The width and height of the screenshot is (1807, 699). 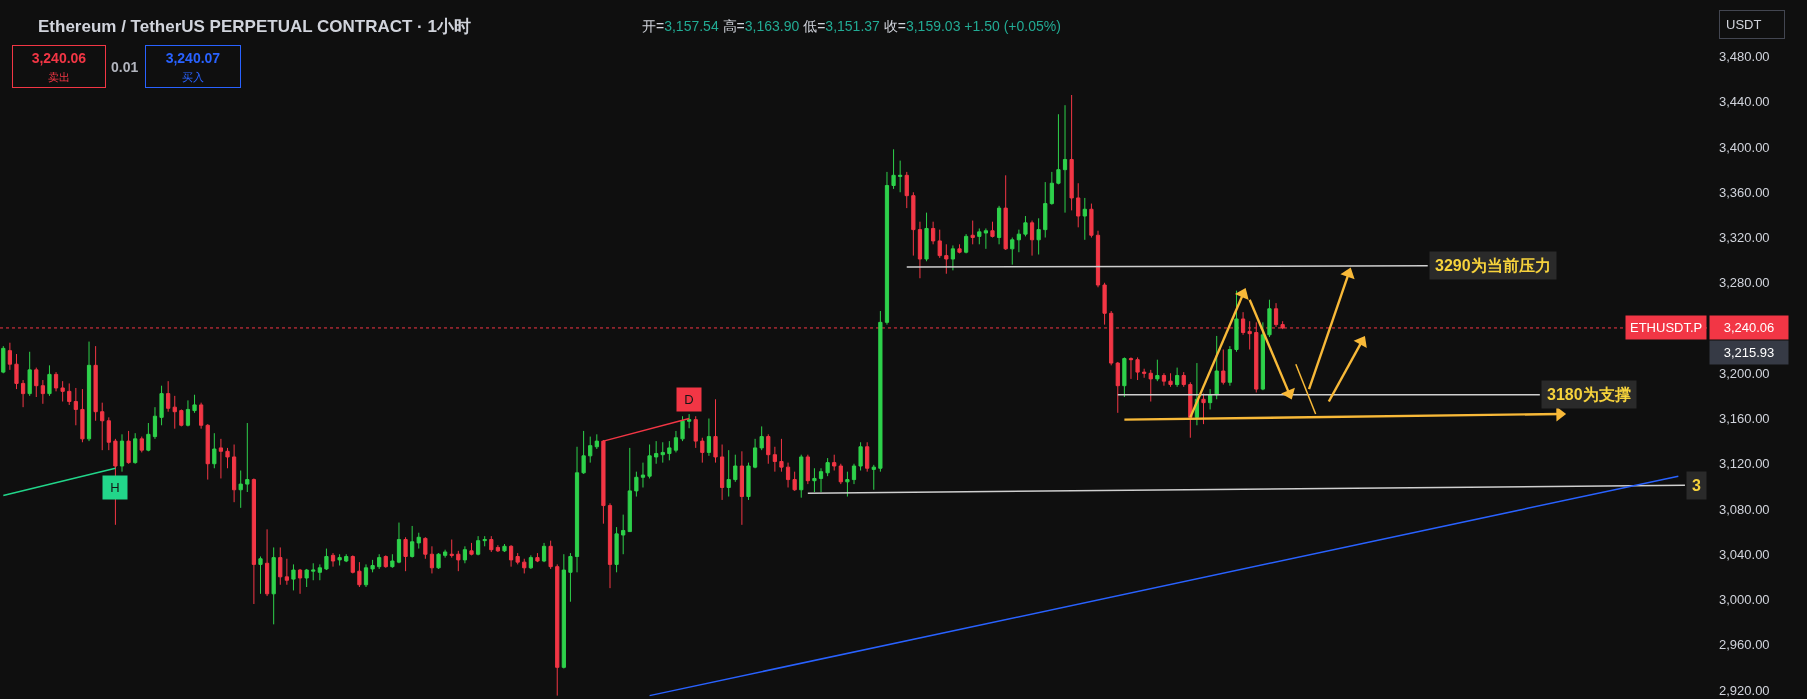 I want to click on series-label: 3, so click(x=1696, y=485).